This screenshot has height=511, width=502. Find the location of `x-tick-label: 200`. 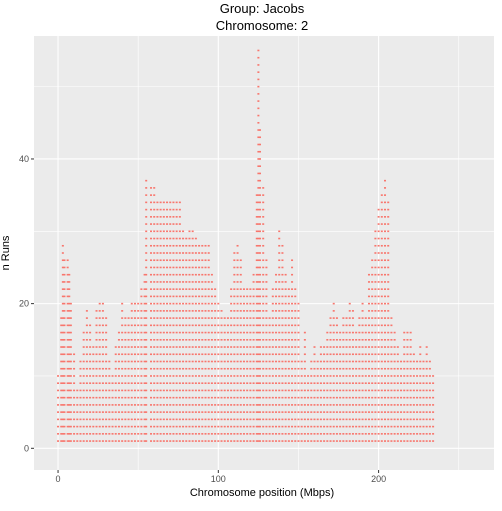

x-tick-label: 200 is located at coordinates (378, 479).